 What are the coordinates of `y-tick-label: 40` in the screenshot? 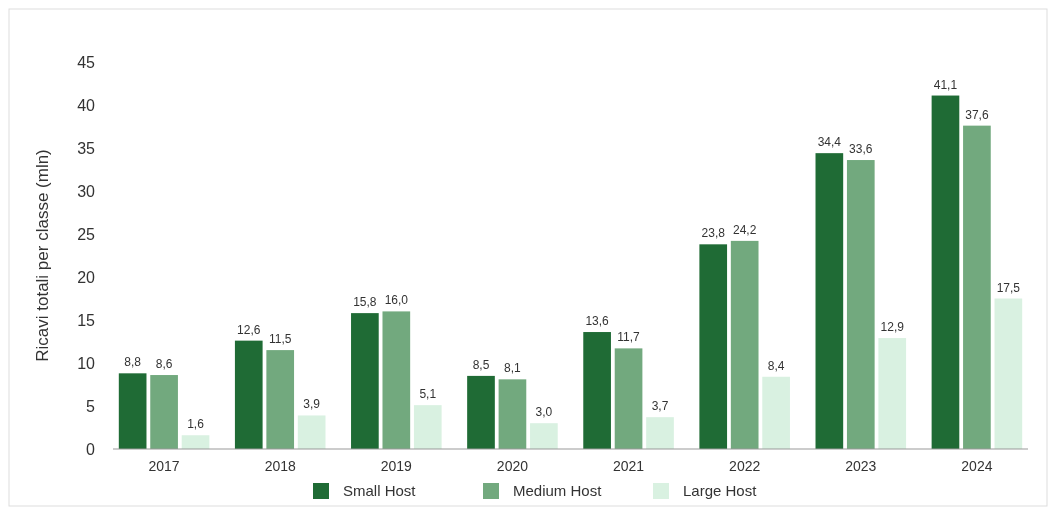 It's located at (86, 105).